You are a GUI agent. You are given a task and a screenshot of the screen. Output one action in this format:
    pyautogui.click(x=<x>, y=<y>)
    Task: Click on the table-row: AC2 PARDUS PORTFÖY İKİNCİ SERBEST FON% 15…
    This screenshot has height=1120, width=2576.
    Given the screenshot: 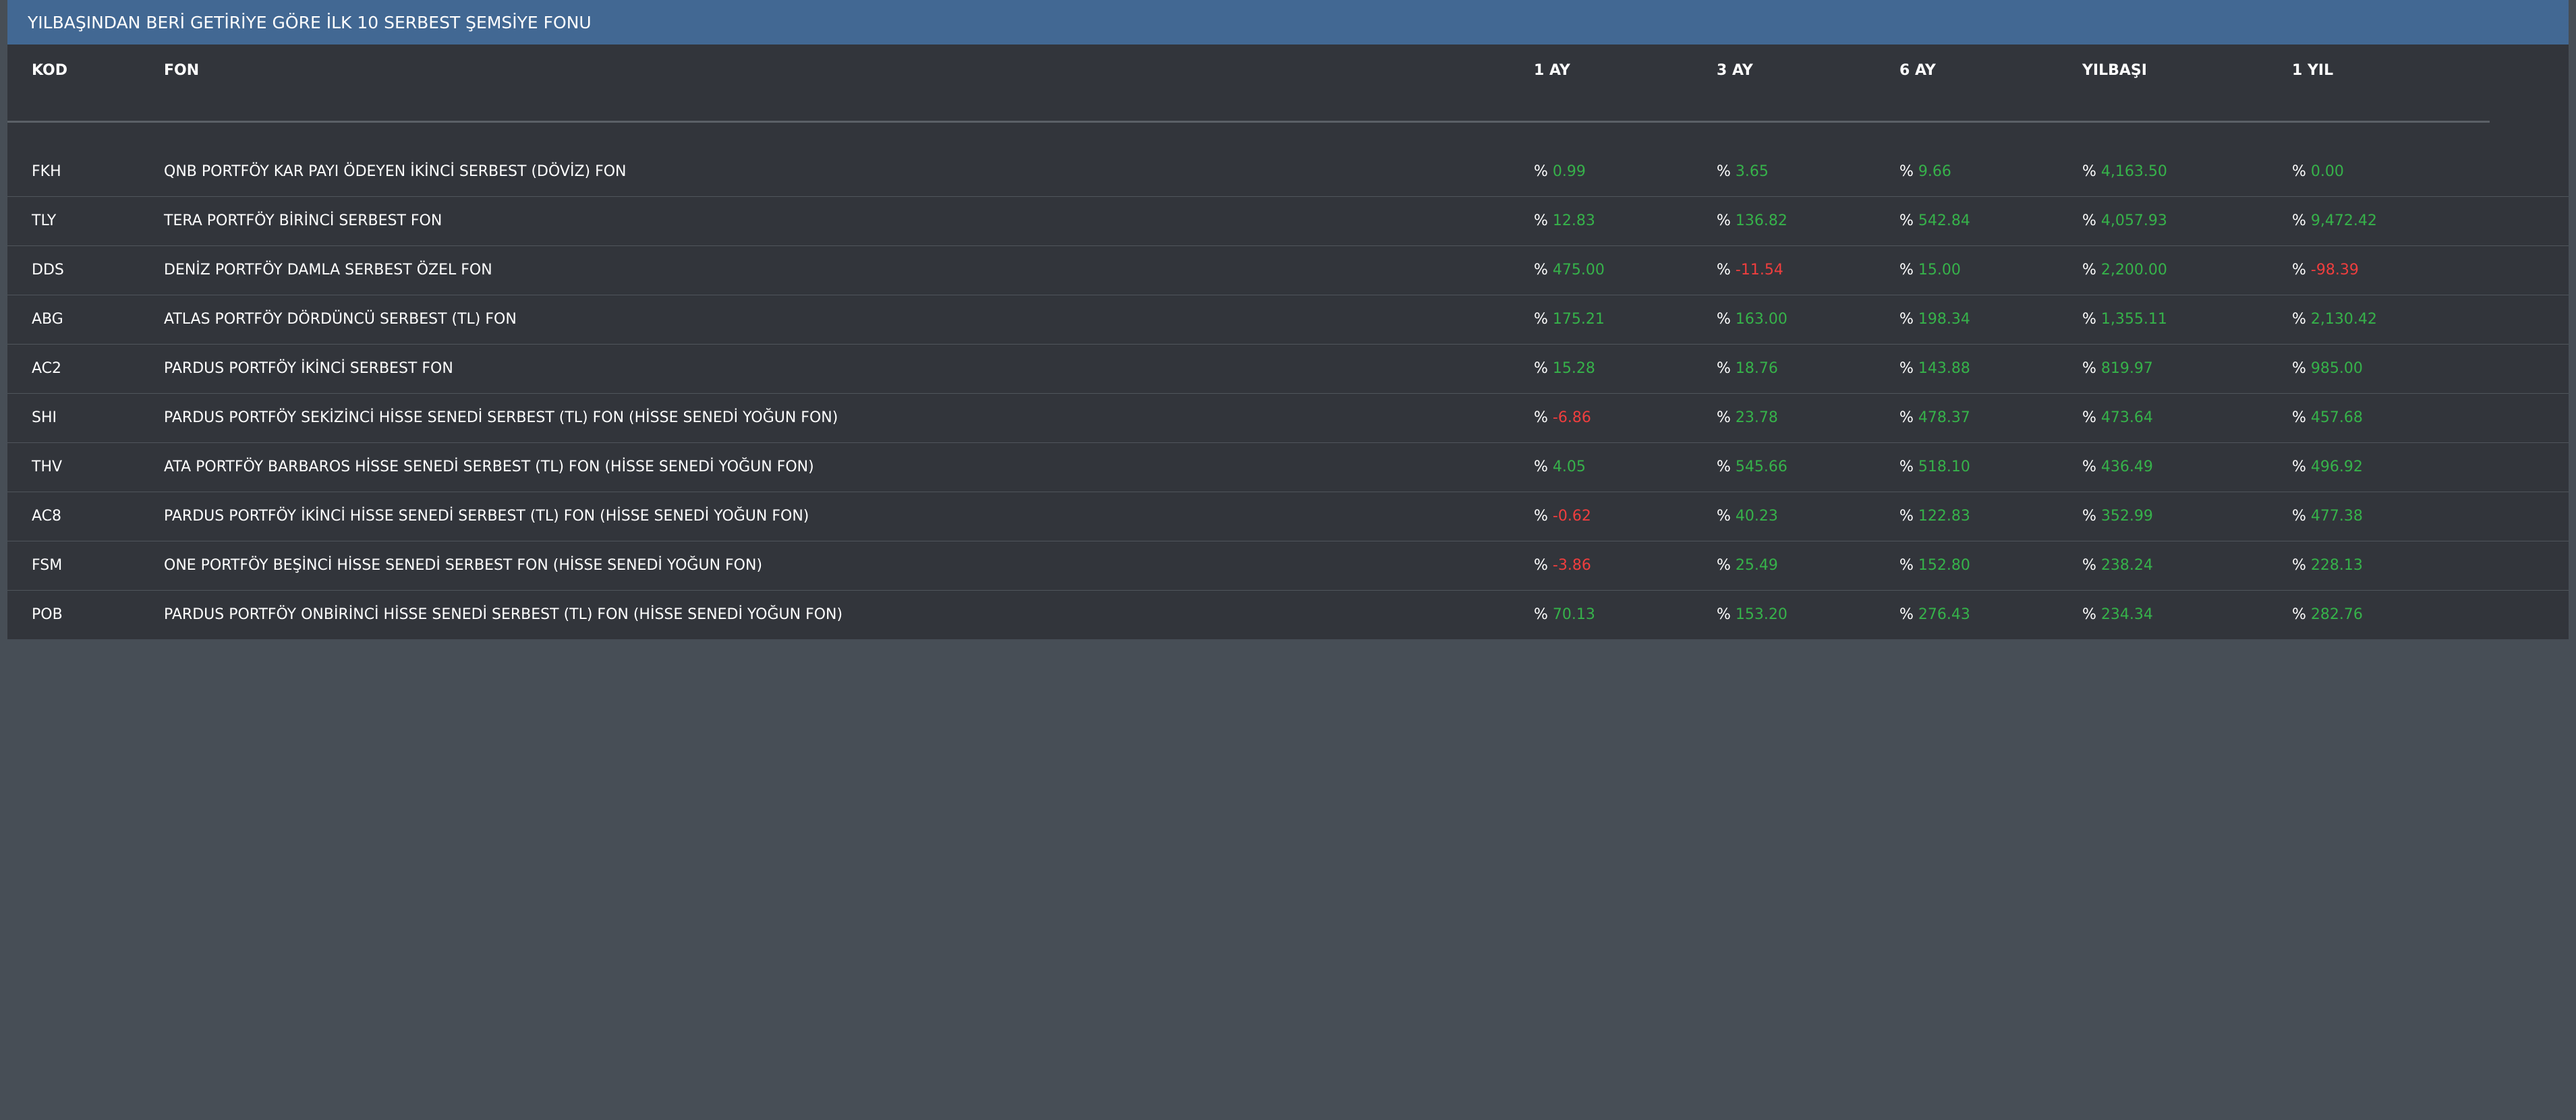 What is the action you would take?
    pyautogui.click(x=1288, y=368)
    